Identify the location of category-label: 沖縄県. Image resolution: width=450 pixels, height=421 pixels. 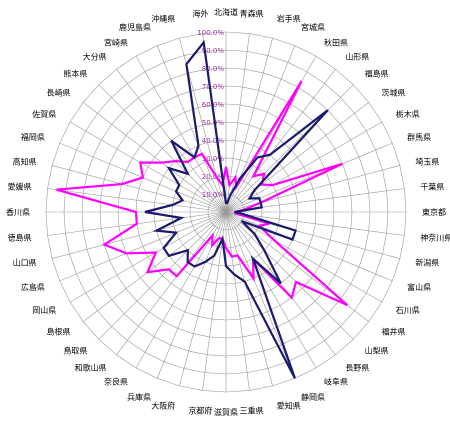
(163, 19).